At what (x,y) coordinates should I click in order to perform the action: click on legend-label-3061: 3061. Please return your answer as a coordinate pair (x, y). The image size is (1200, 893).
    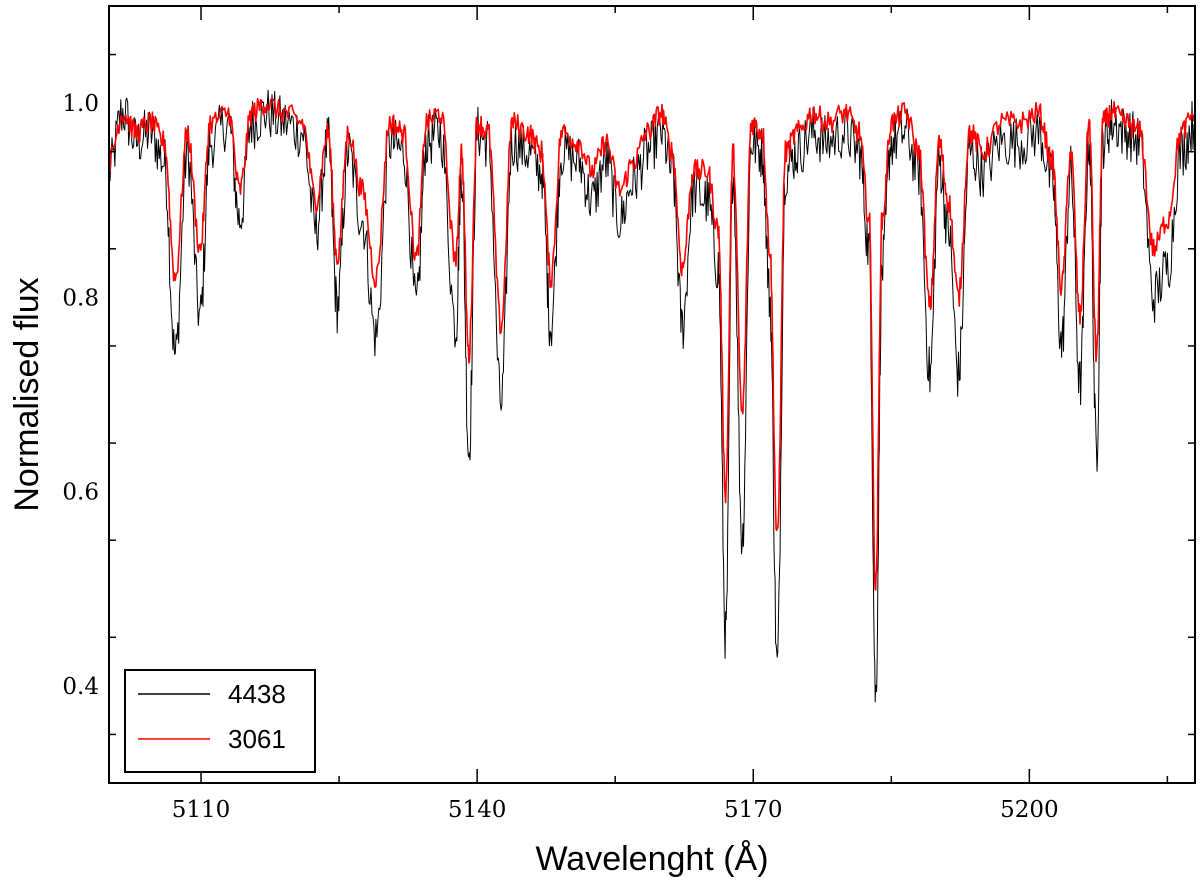
    Looking at the image, I should click on (257, 739).